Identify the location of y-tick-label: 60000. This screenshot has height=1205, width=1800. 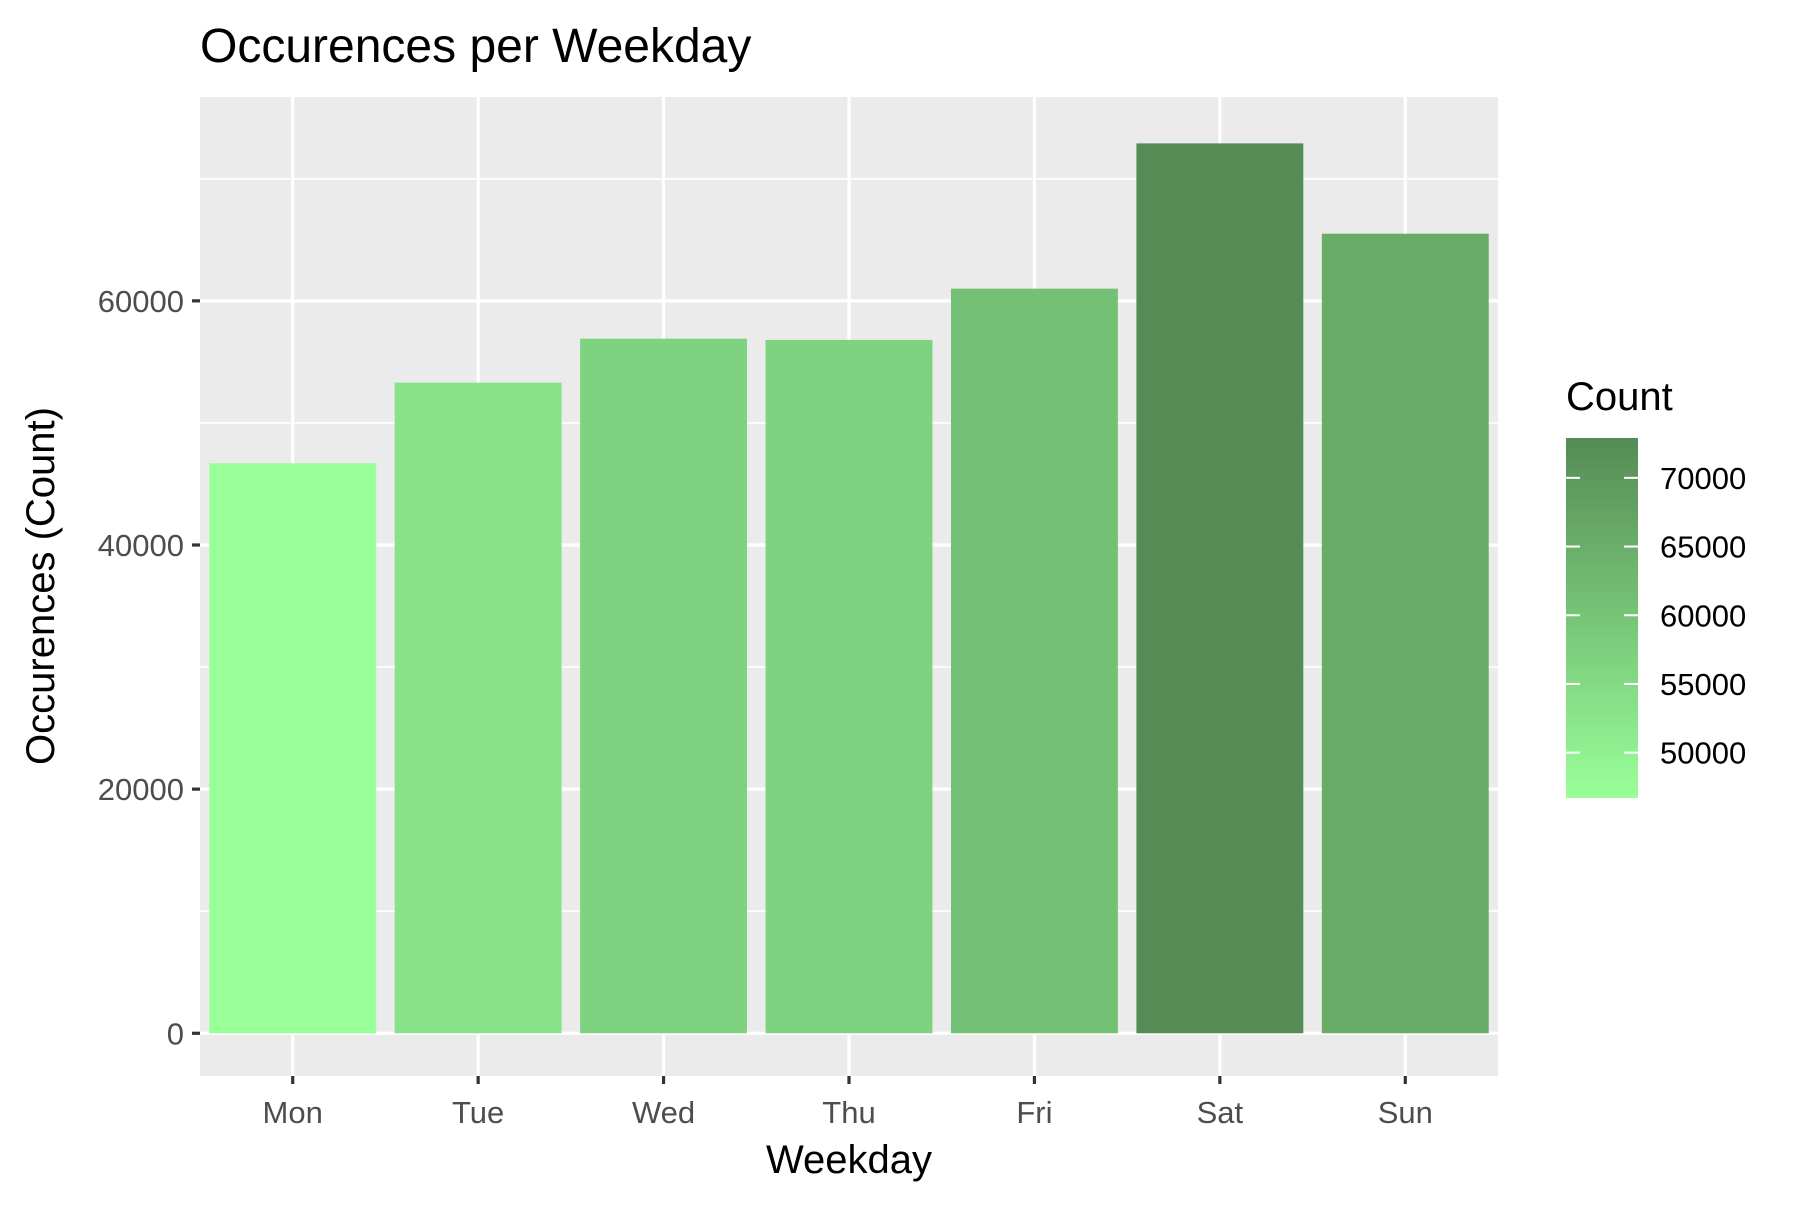
(141, 301).